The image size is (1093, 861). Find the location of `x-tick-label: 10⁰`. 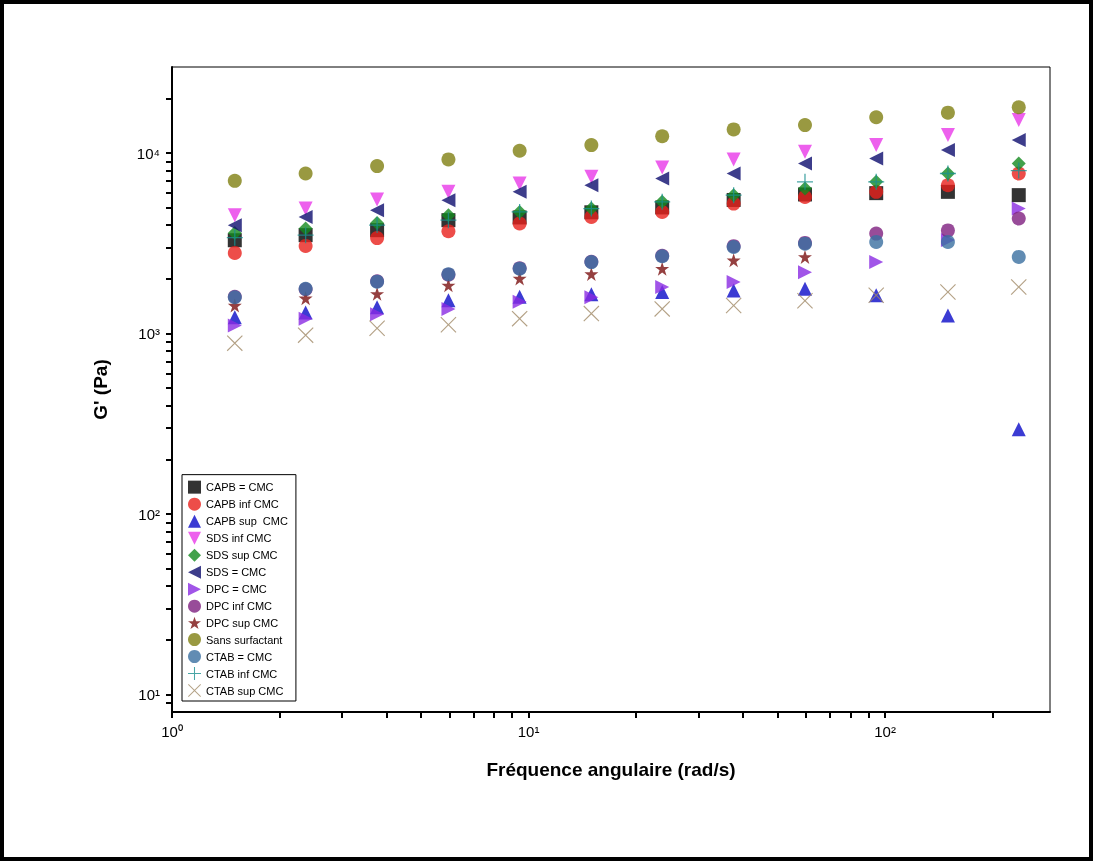

x-tick-label: 10⁰ is located at coordinates (172, 731).